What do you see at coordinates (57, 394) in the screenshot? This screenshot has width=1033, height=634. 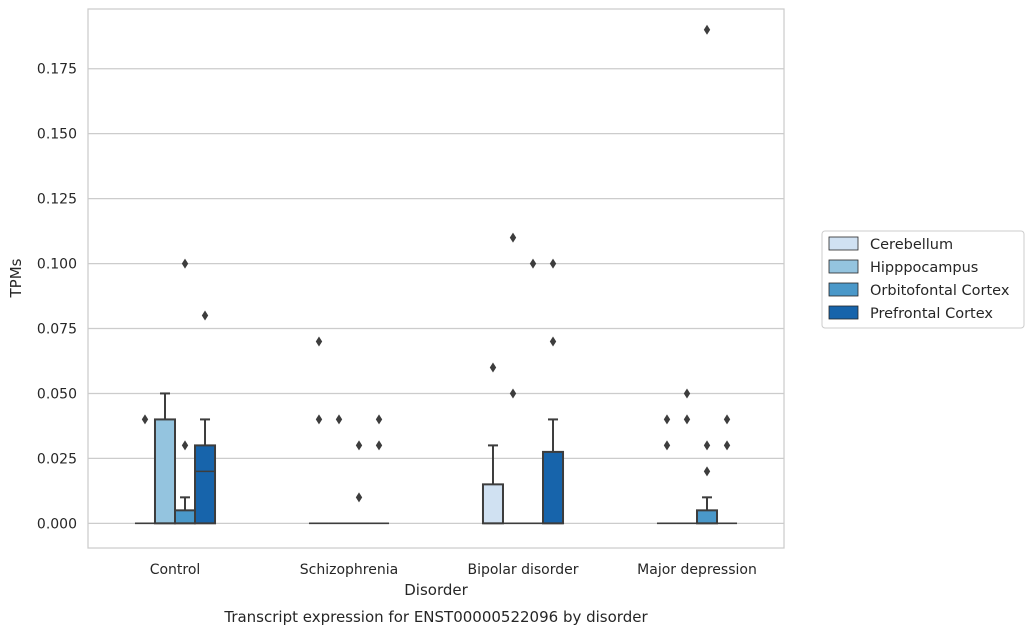 I see `y-tick-label: 0.050` at bounding box center [57, 394].